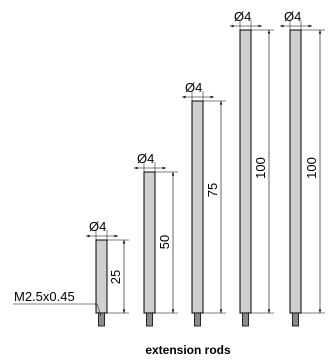 The height and width of the screenshot is (363, 336). What do you see at coordinates (71, 273) in the screenshot?
I see `rod-25: Ø4 25 M2.5x0.45` at bounding box center [71, 273].